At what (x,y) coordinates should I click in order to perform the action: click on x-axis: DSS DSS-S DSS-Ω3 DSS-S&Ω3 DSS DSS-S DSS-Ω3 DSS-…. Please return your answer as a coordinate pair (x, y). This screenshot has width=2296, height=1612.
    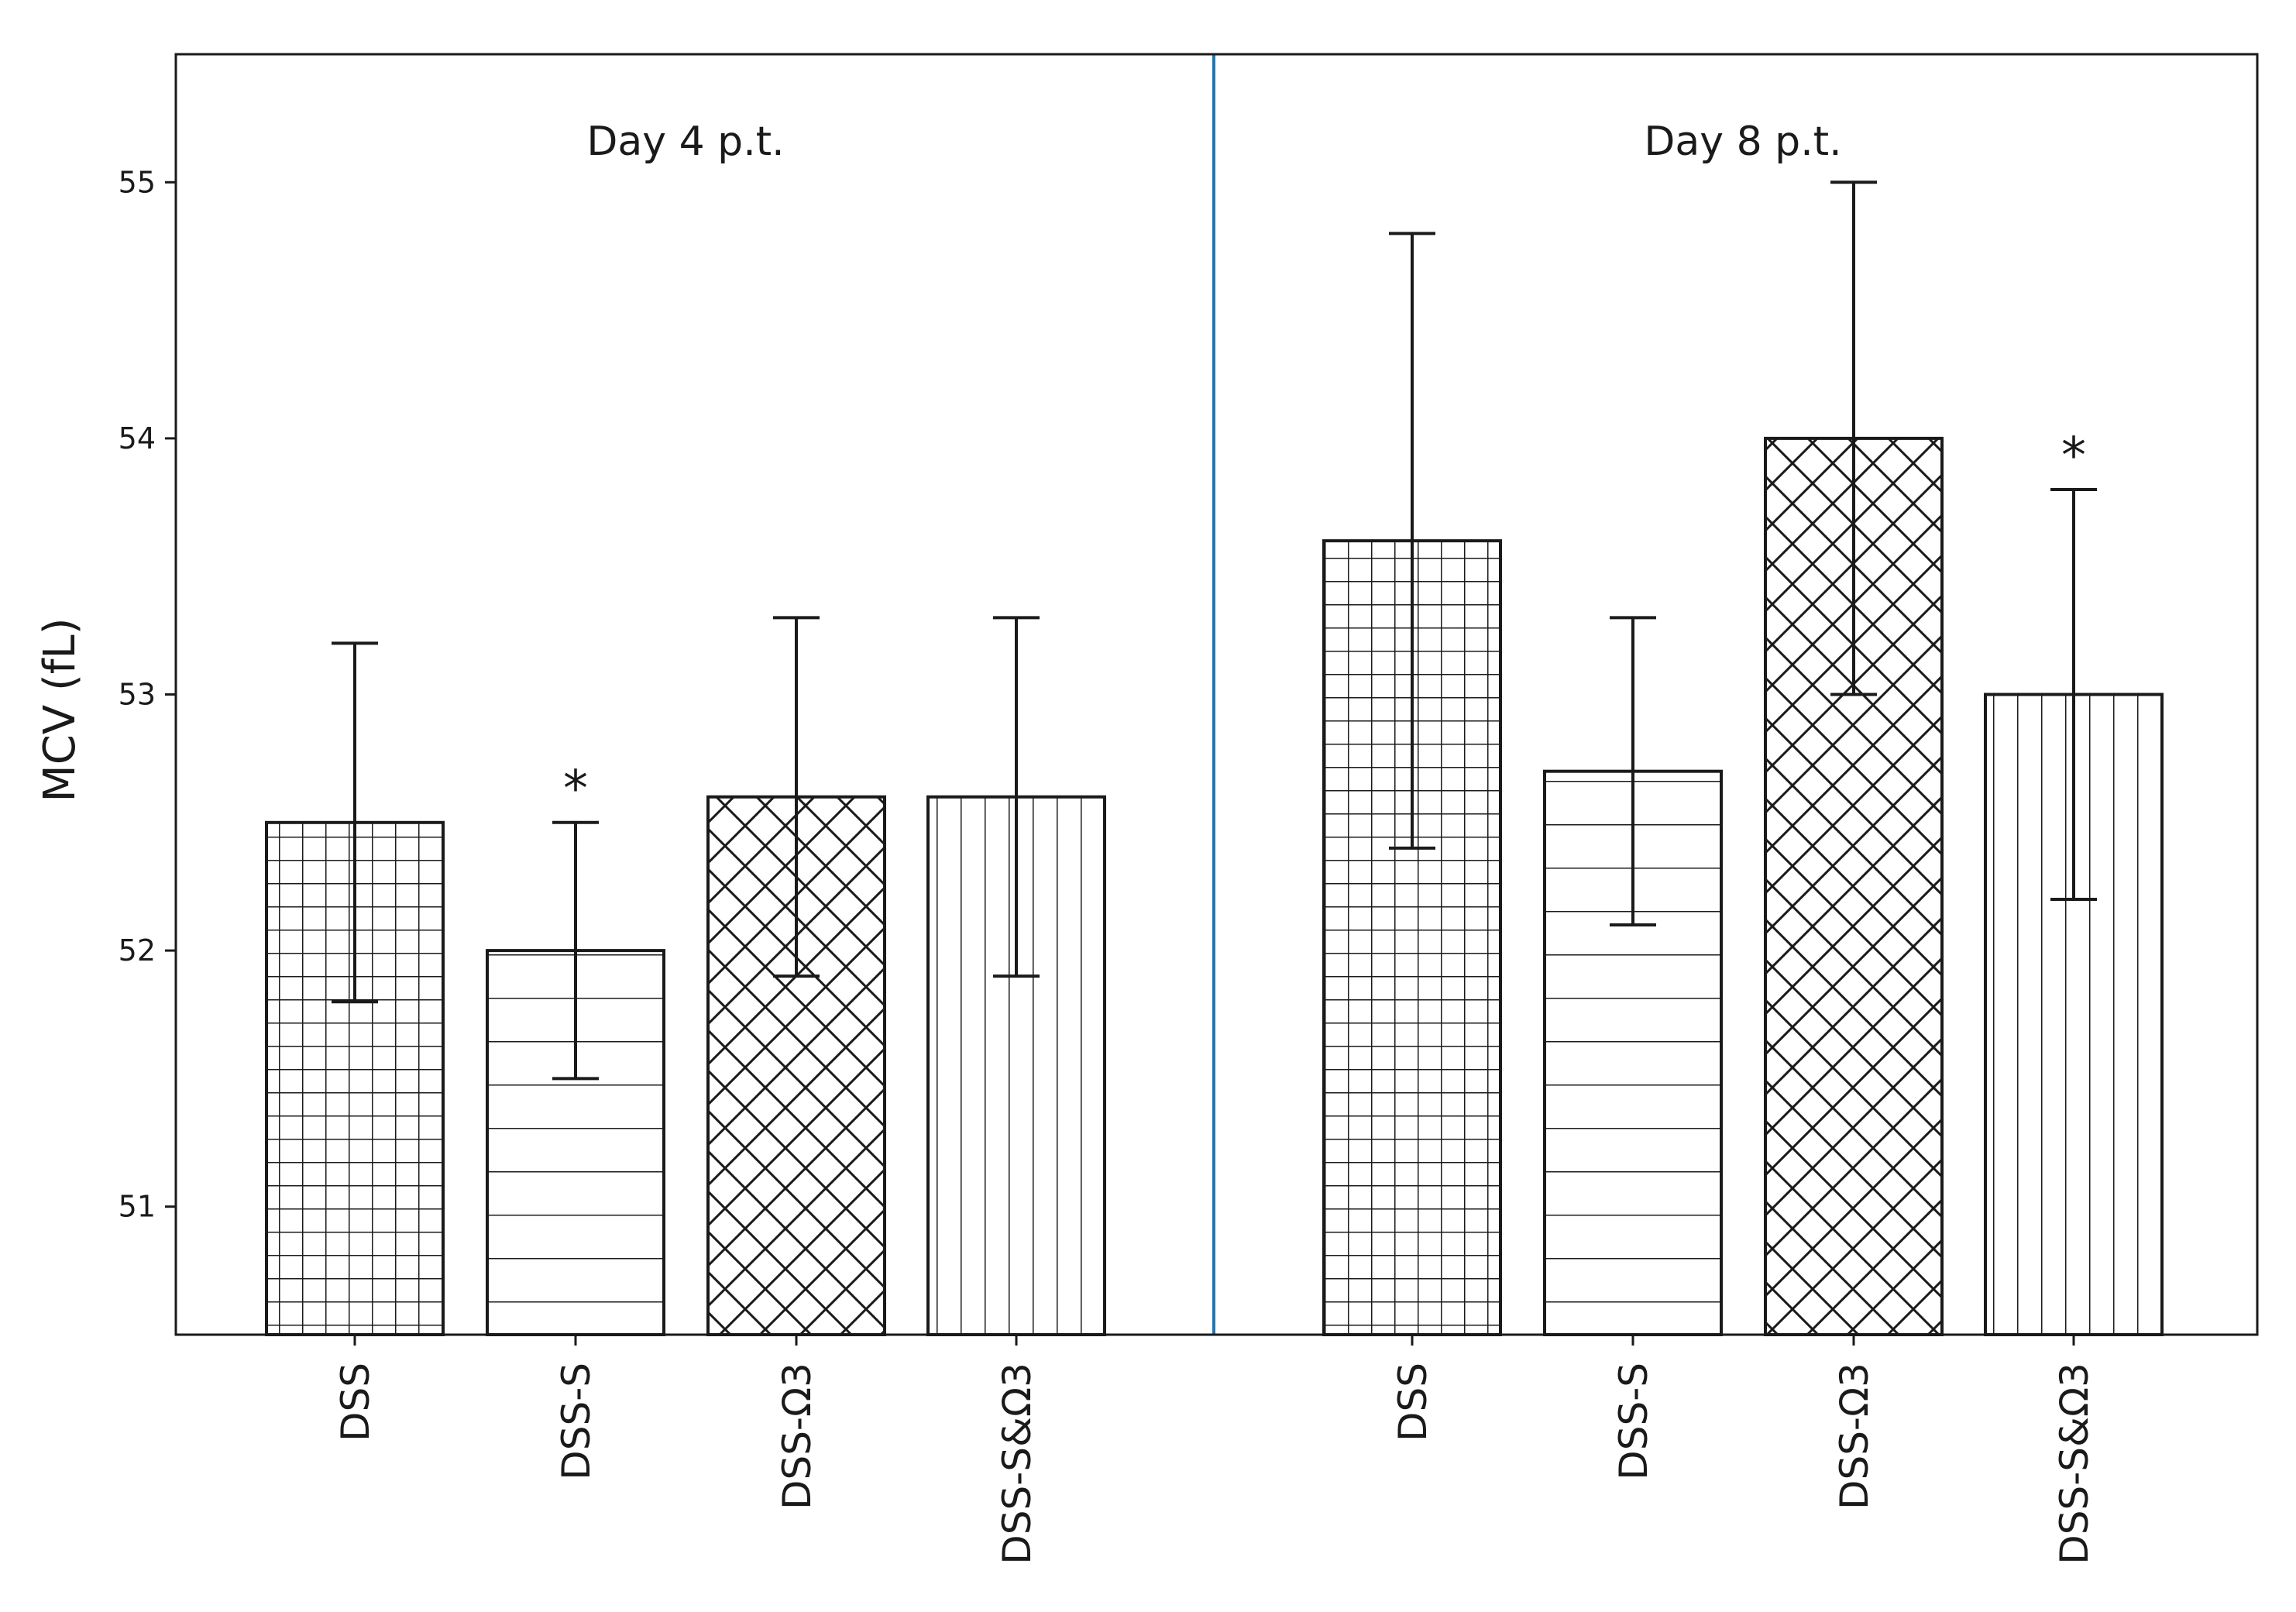
    Looking at the image, I should click on (1215, 1450).